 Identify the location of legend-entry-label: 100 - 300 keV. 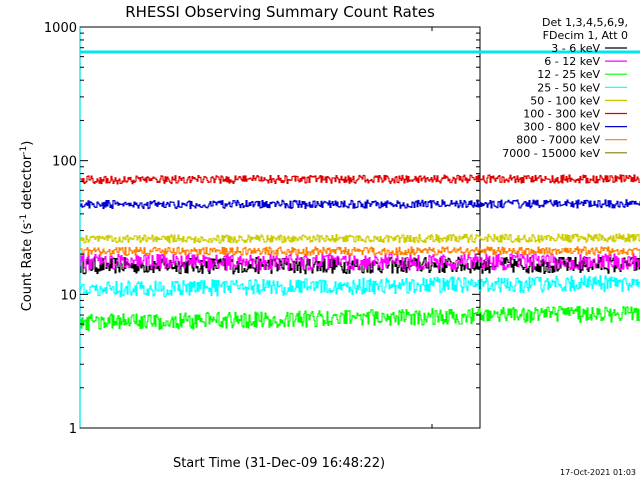
(561, 114).